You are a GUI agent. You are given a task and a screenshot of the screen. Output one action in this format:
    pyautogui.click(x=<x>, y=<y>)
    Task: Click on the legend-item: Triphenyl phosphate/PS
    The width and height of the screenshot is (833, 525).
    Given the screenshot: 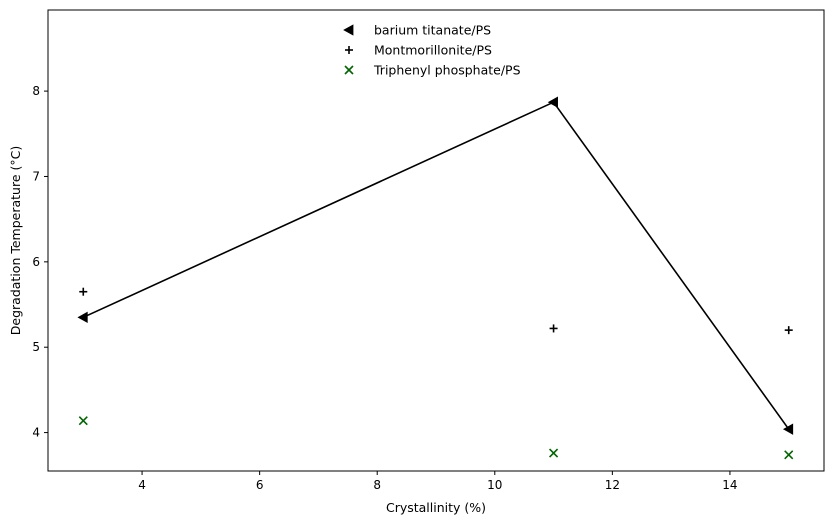 What is the action you would take?
    pyautogui.click(x=432, y=70)
    